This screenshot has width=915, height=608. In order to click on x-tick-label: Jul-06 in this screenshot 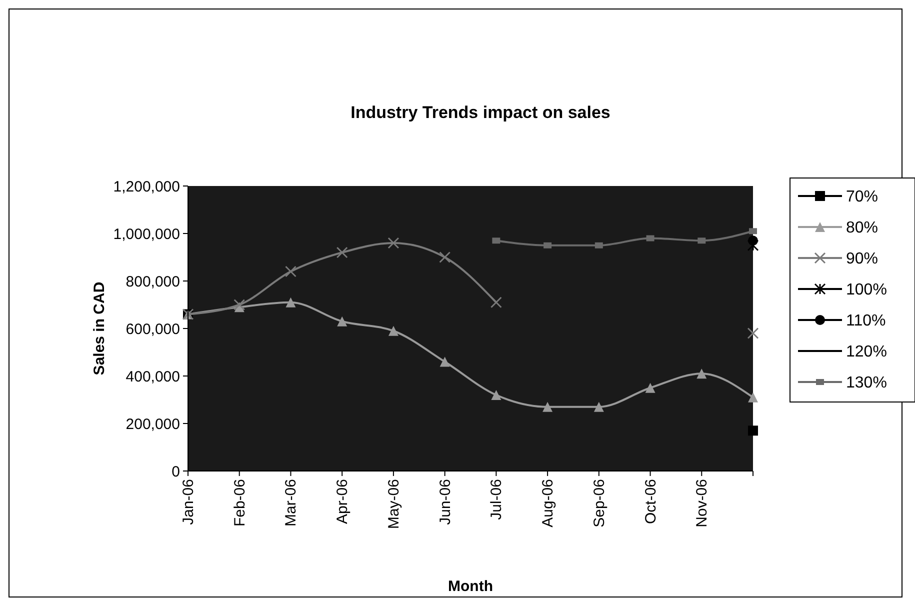, I will do `click(497, 499)`.